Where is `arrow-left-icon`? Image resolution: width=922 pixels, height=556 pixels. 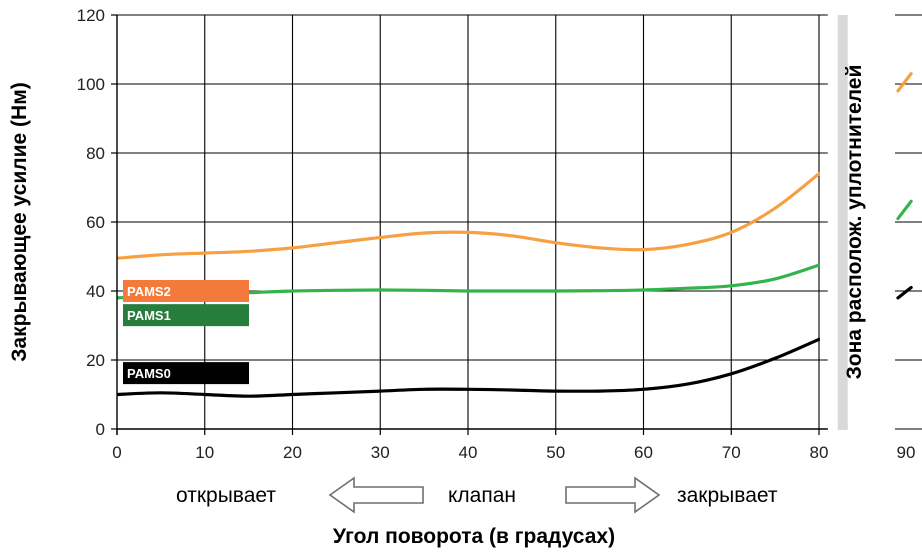 arrow-left-icon is located at coordinates (376, 495).